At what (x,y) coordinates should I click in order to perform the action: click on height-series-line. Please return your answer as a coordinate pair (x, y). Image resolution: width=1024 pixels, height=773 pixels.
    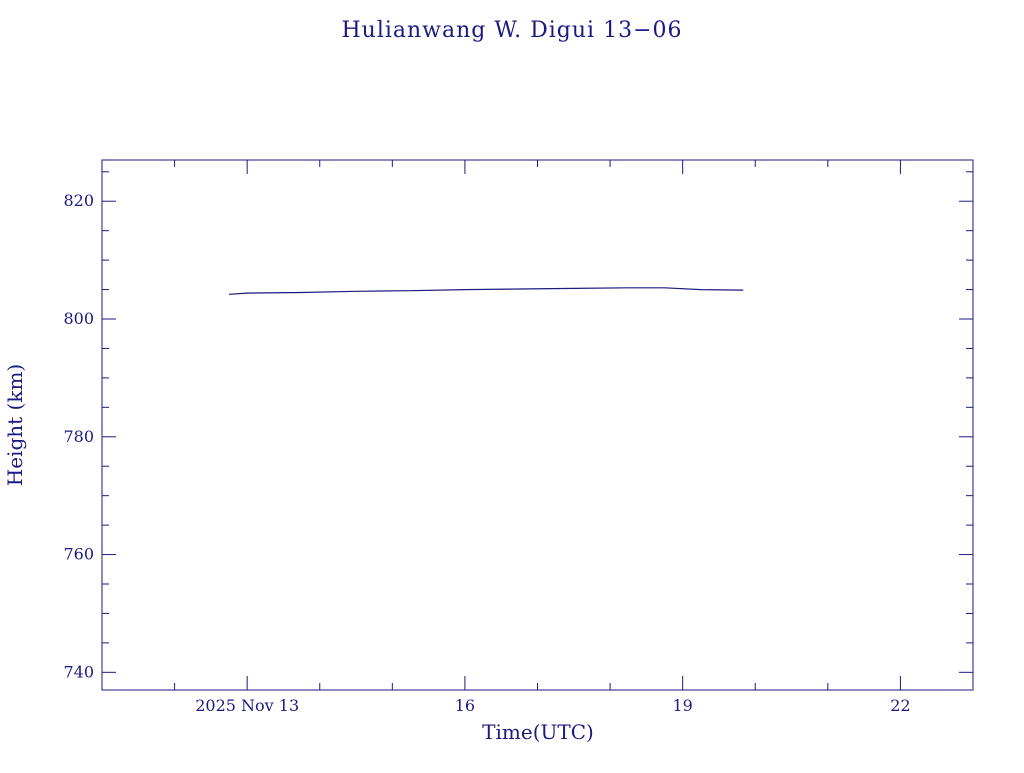
    Looking at the image, I should click on (486, 291).